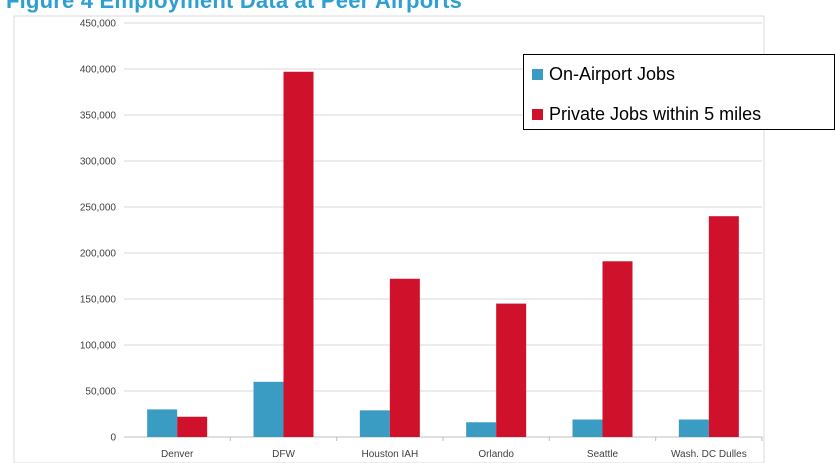 The image size is (835, 463). Describe the element at coordinates (481, 429) in the screenshot. I see `bar-on-airport-orlando` at that location.